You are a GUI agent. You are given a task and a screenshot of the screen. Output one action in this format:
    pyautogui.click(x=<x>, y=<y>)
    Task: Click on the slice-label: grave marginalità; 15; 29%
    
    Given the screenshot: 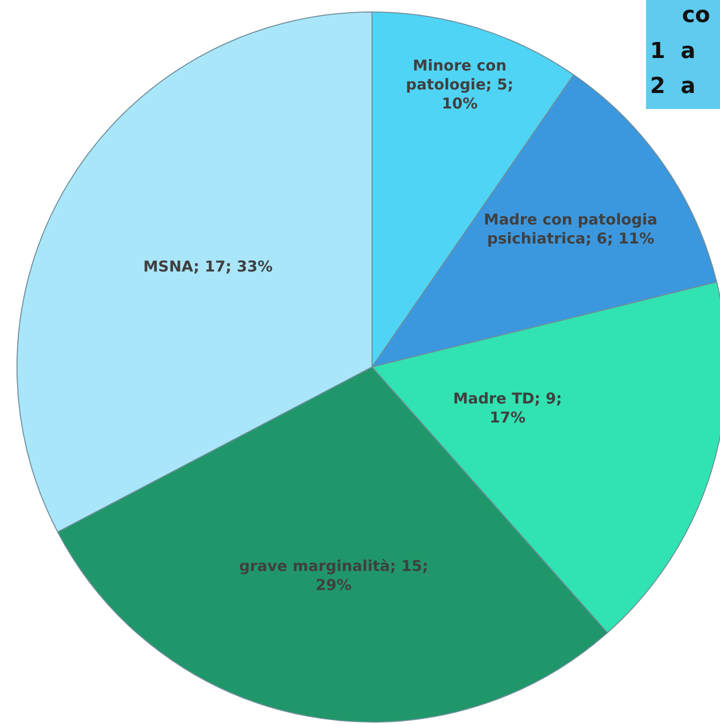 What is the action you would take?
    pyautogui.click(x=333, y=575)
    